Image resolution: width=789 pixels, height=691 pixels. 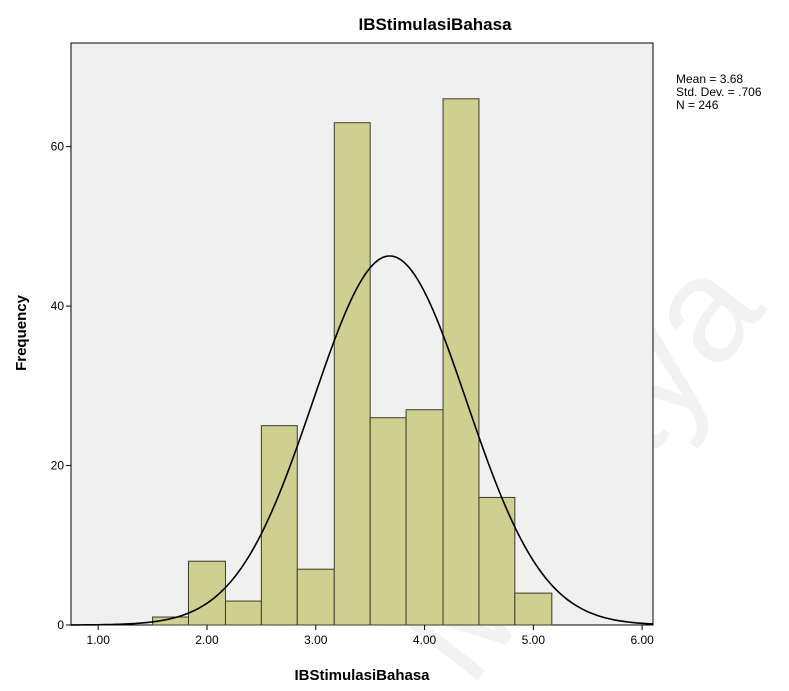 What do you see at coordinates (58, 306) in the screenshot?
I see `y-tick-label-2: 40` at bounding box center [58, 306].